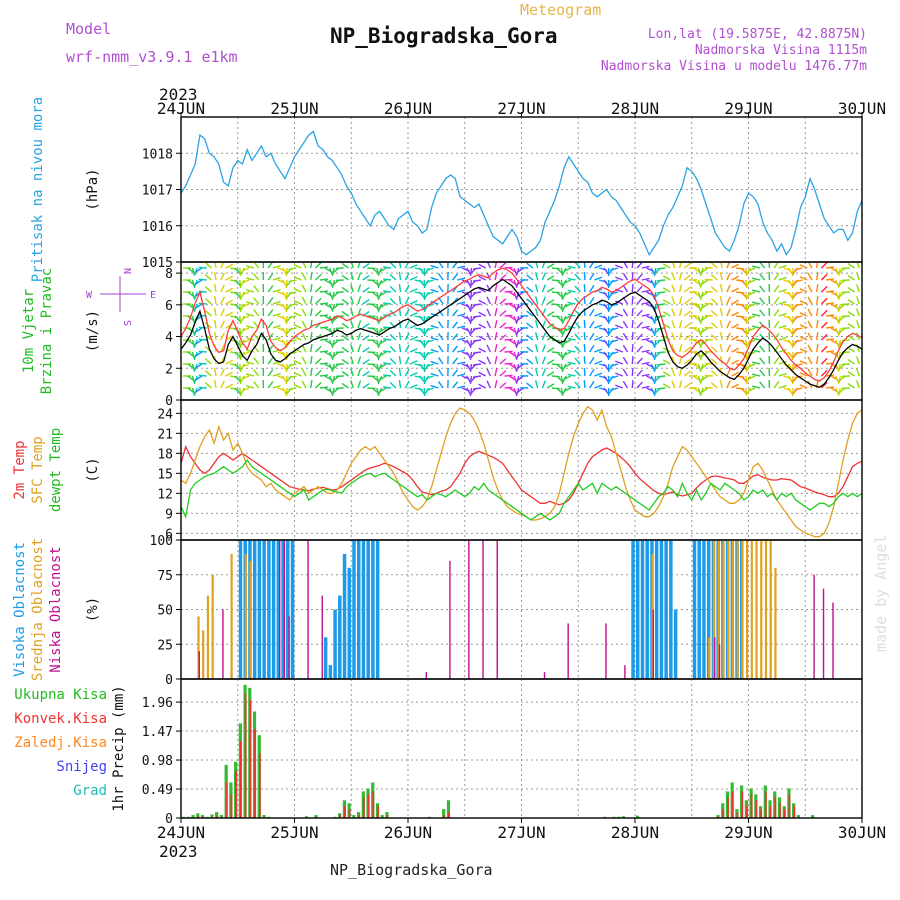 The width and height of the screenshot is (900, 900). I want to click on y-tick-label: 0.49, so click(157, 790).